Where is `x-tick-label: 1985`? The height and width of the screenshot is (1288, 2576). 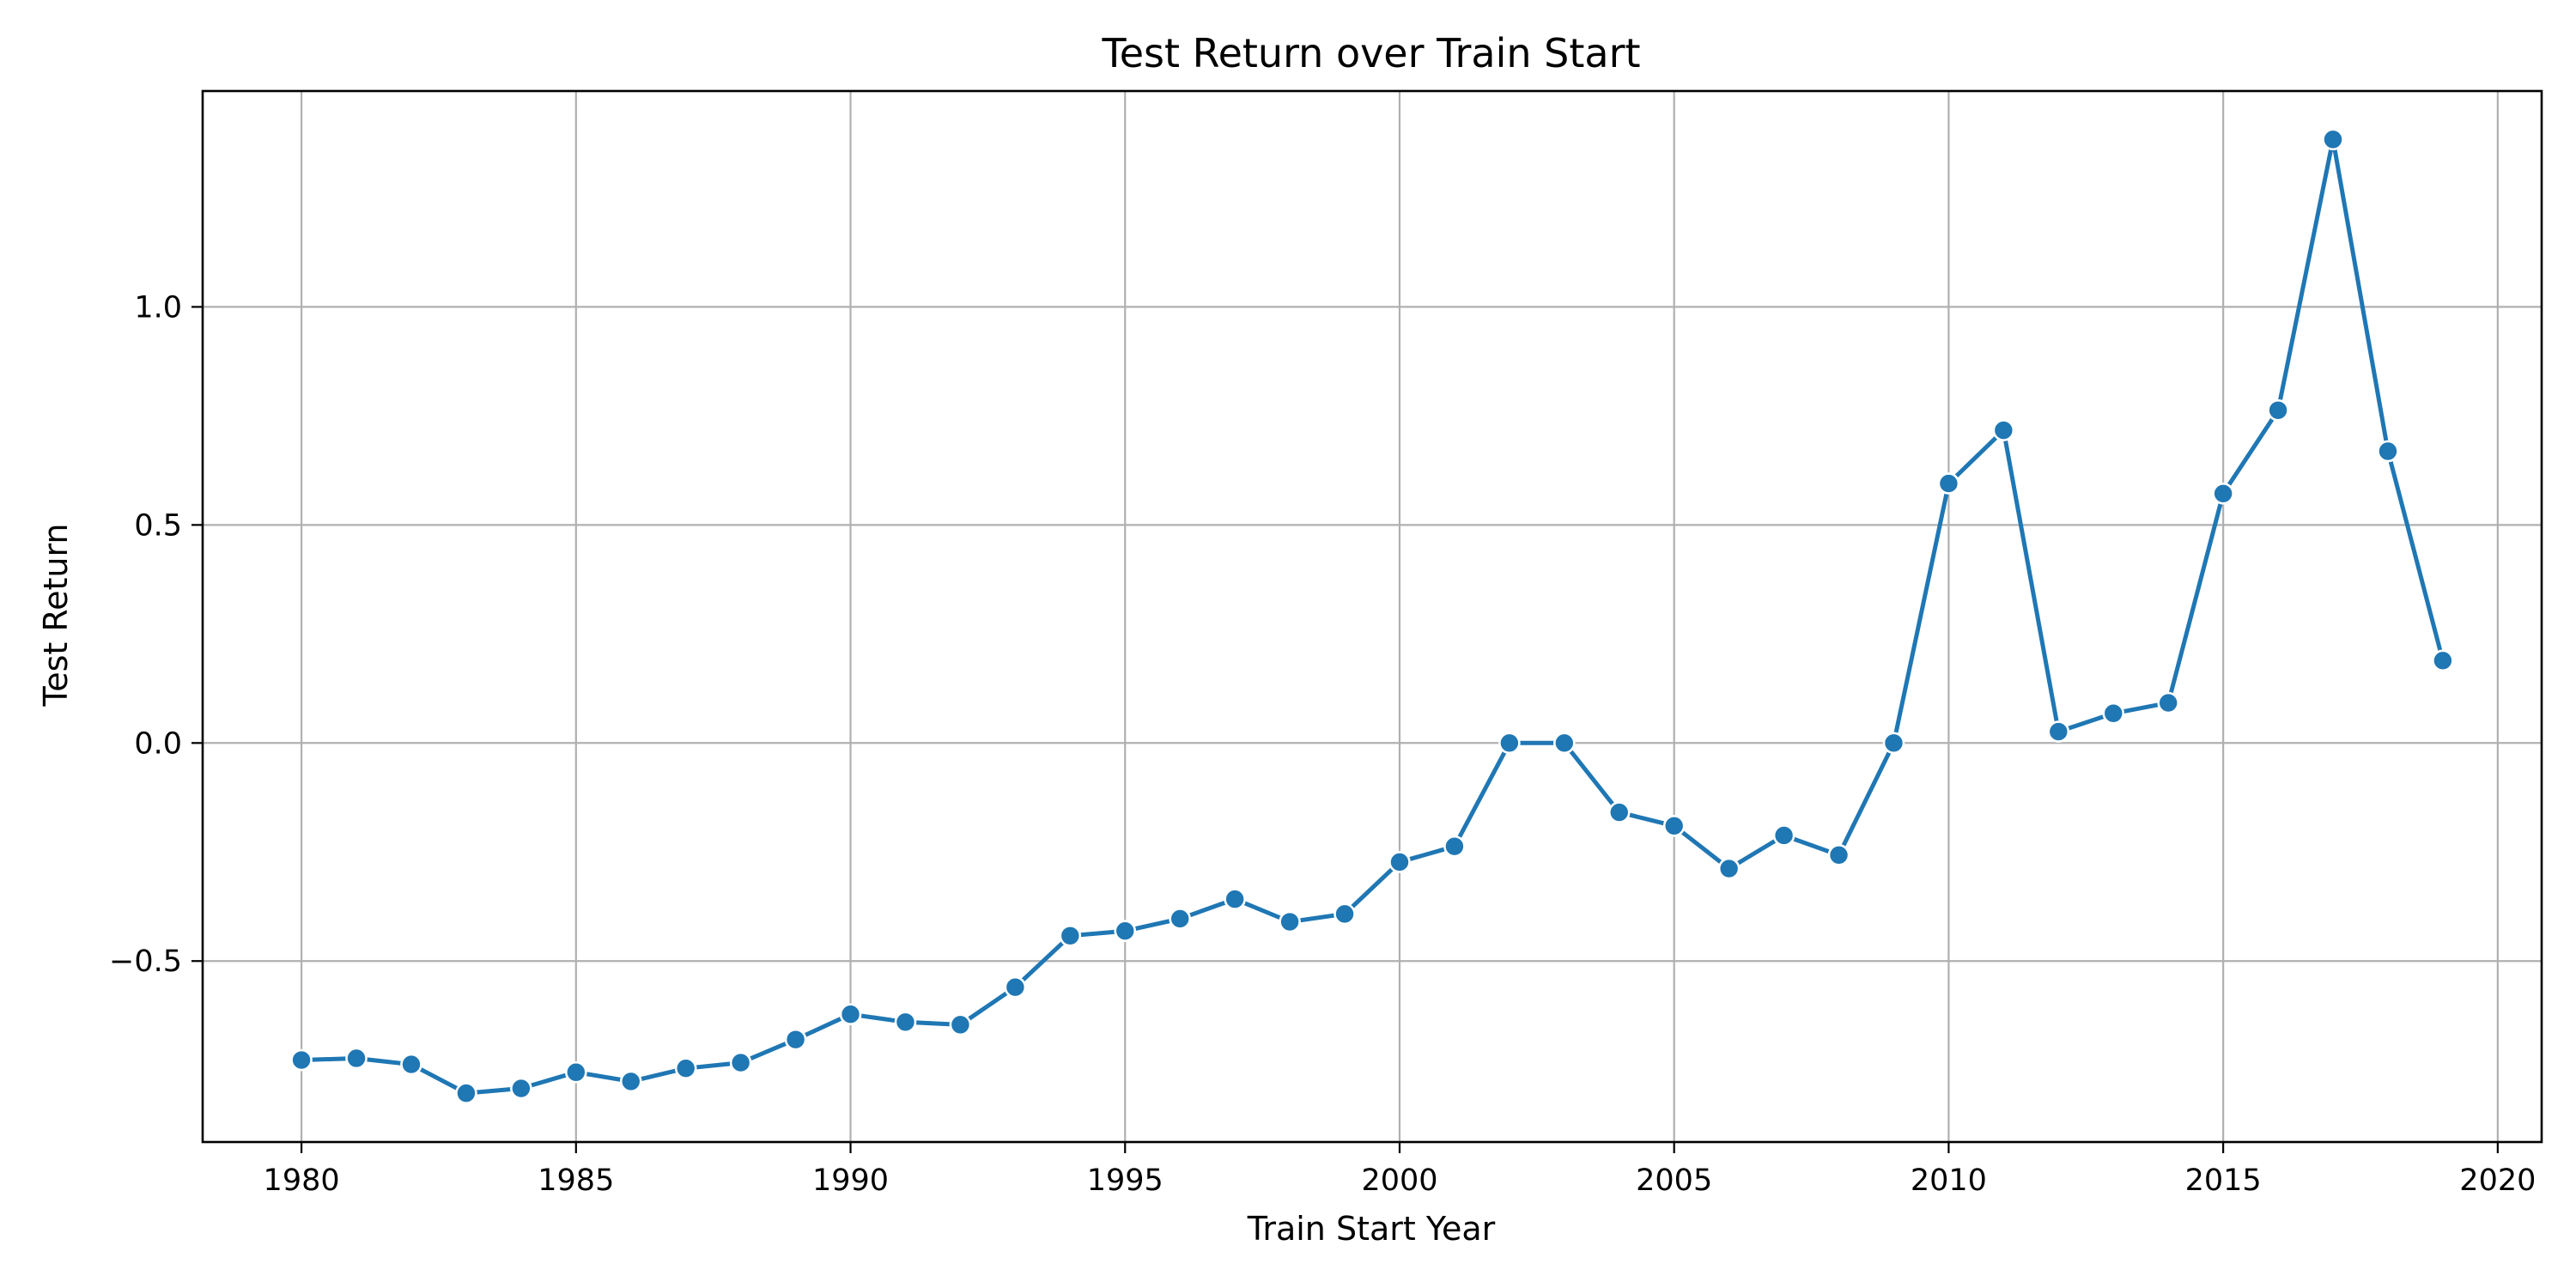
x-tick-label: 1985 is located at coordinates (576, 1180).